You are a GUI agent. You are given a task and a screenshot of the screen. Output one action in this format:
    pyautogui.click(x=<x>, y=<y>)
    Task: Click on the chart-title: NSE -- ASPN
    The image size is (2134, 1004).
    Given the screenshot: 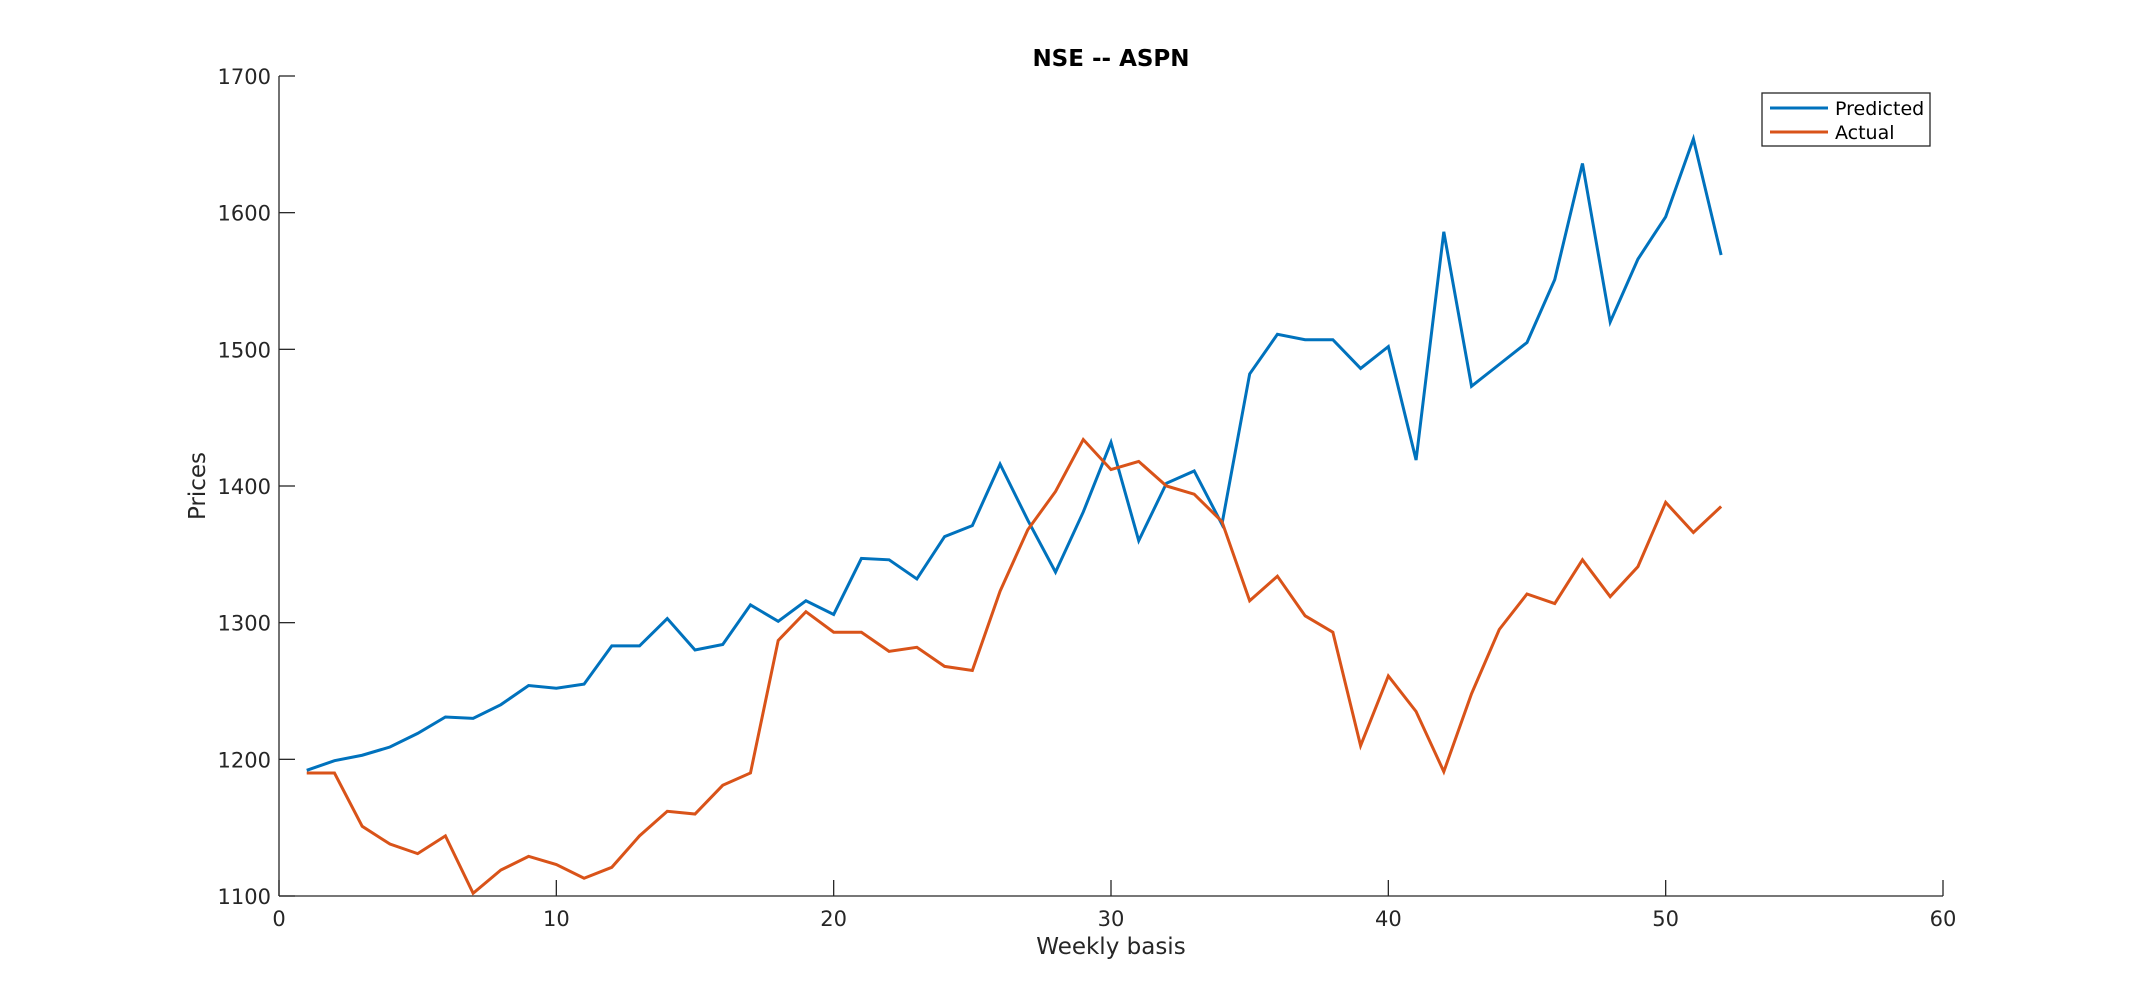 What is the action you would take?
    pyautogui.click(x=1110, y=59)
    